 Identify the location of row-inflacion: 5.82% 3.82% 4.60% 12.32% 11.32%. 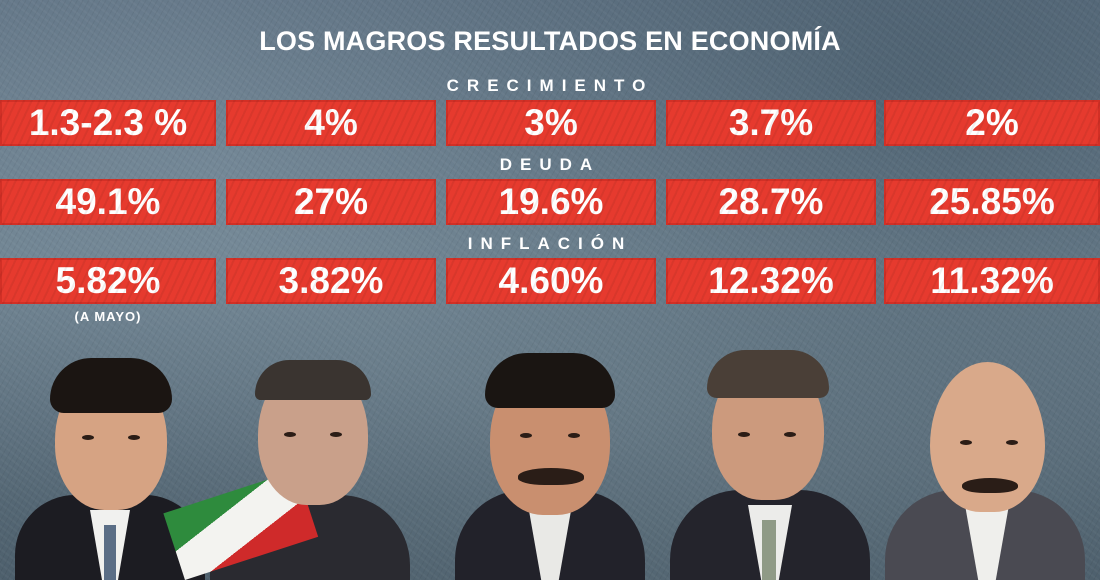
(550, 281).